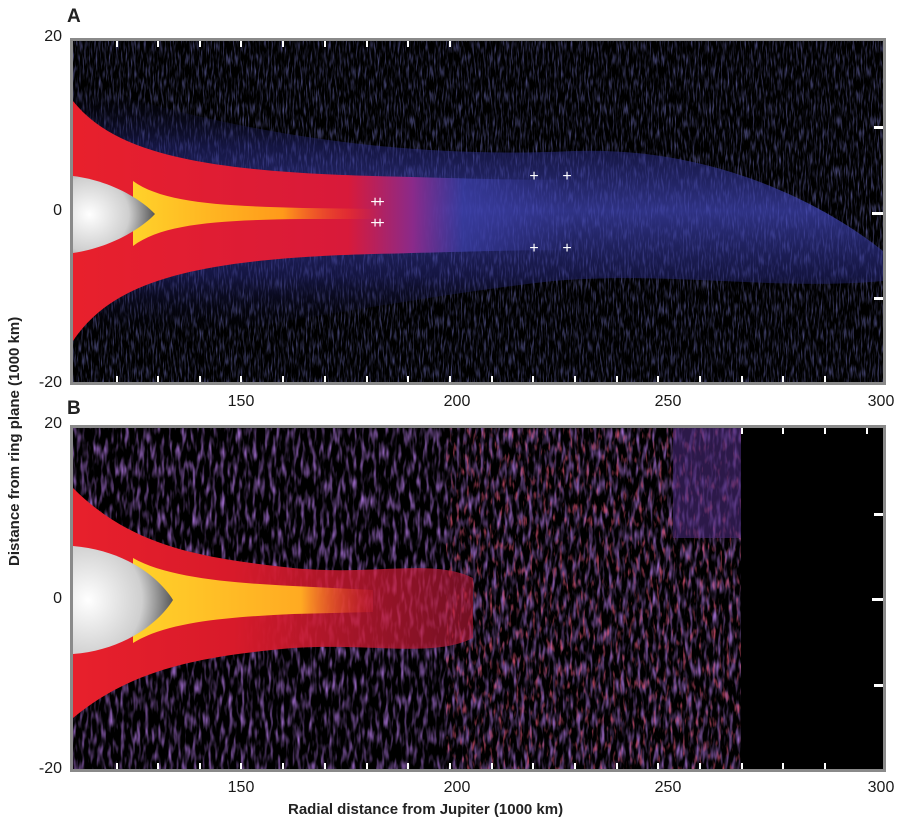  Describe the element at coordinates (426, 809) in the screenshot. I see `x-axis-title: Radial distance from Jupiter (1000 km)` at that location.